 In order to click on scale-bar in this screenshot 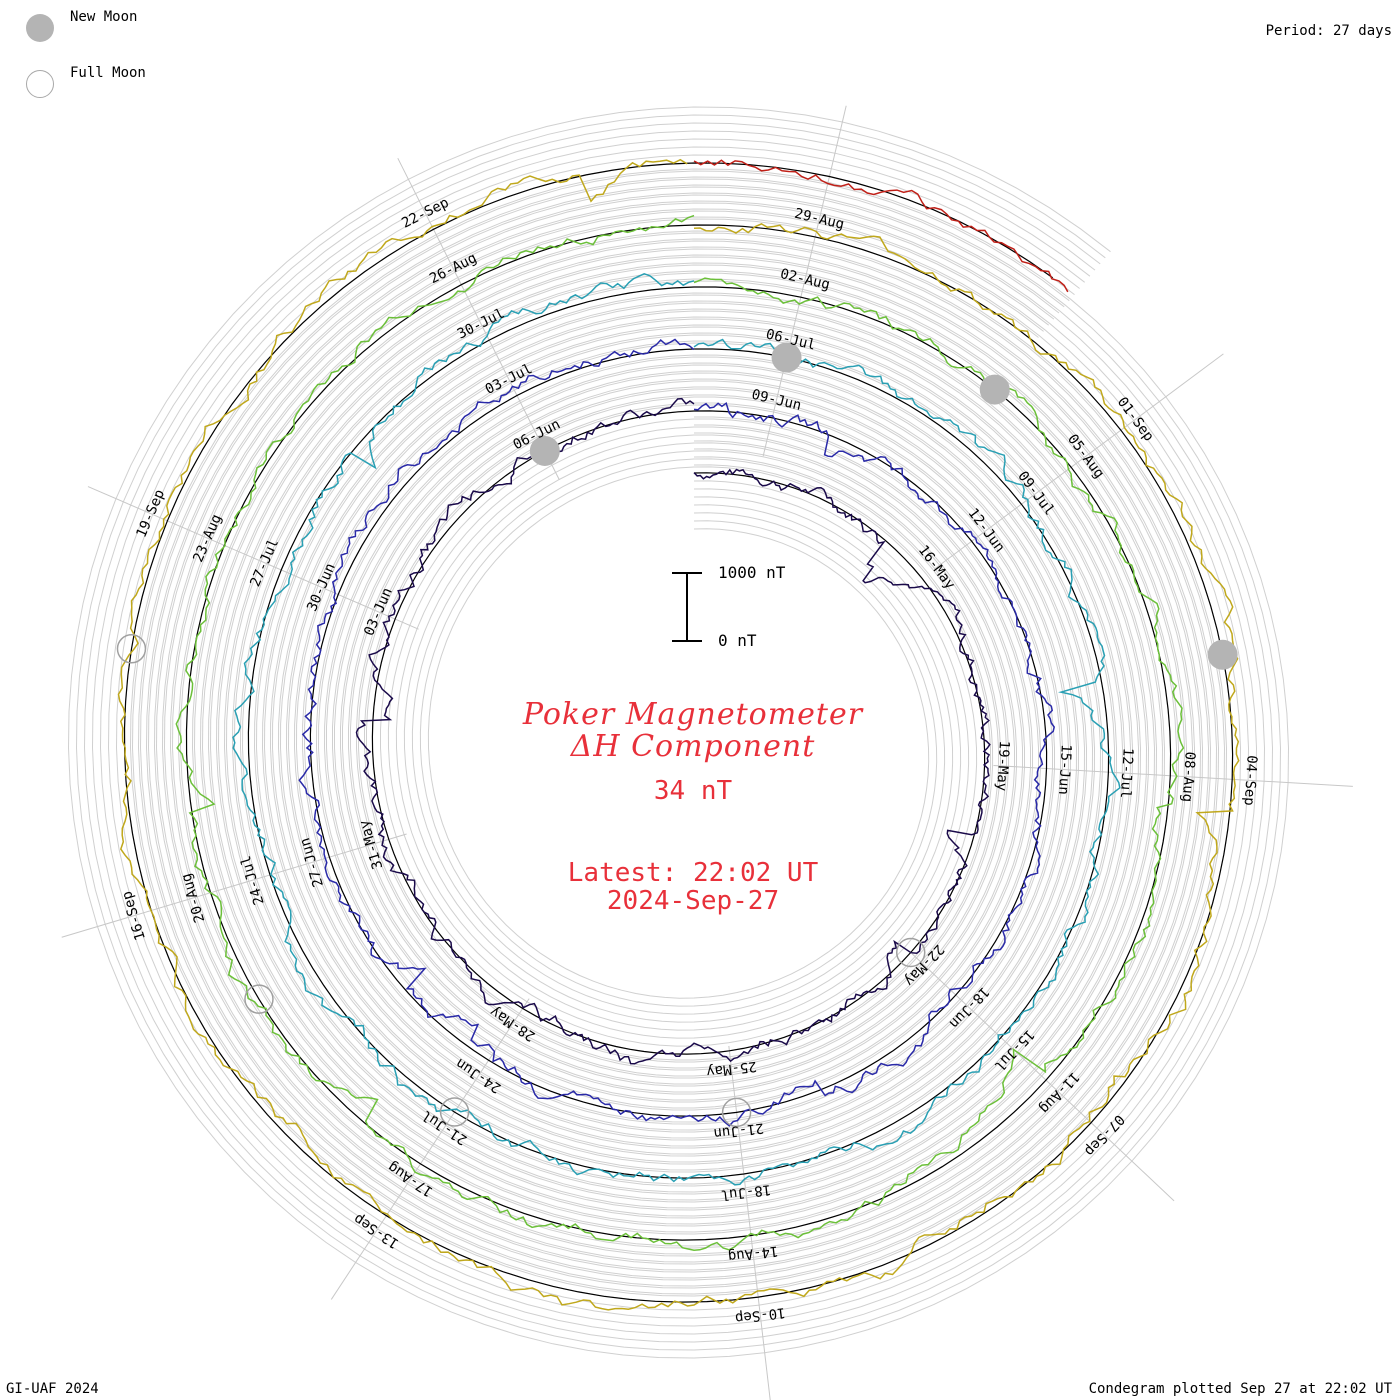, I will do `click(687, 607)`.